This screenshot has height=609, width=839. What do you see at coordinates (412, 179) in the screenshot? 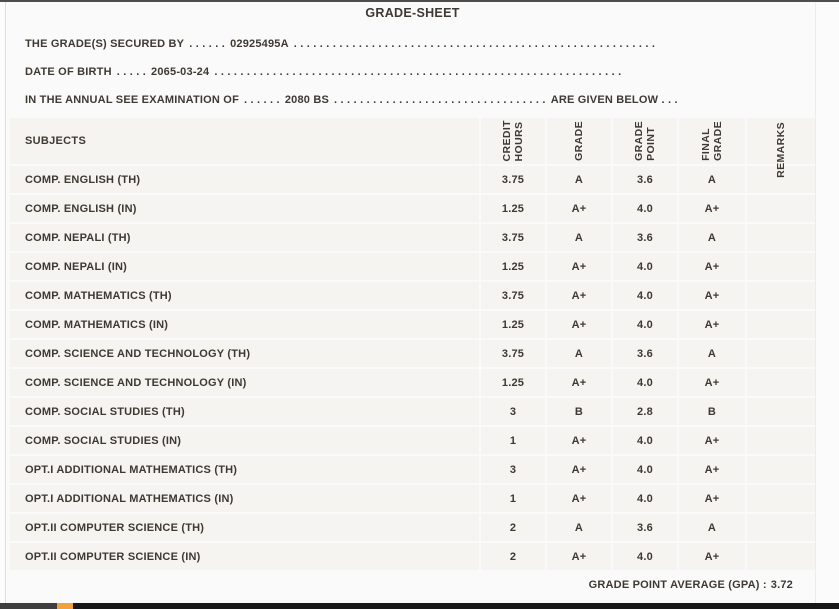
I see `table-row: COMP. ENGLISH (TH) 3.75 A 3.6 A` at bounding box center [412, 179].